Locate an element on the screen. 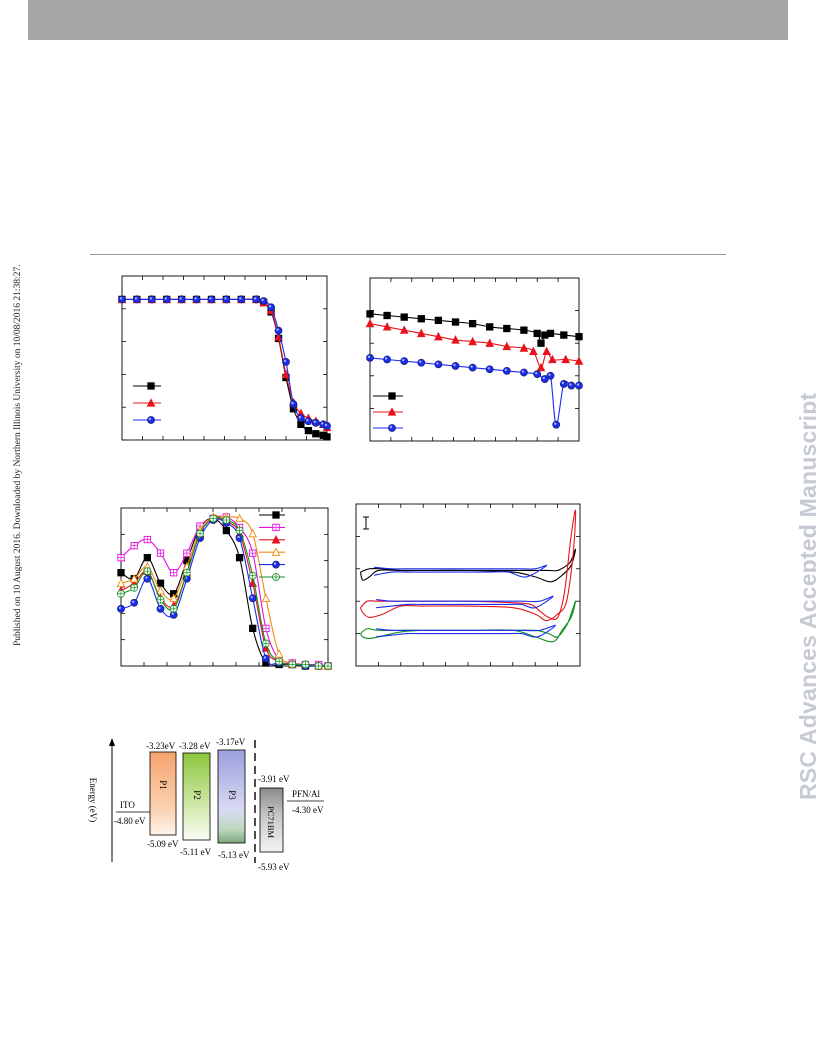 This screenshot has height=1056, width=816. panel-middle-right-chart is located at coordinates (468, 585).